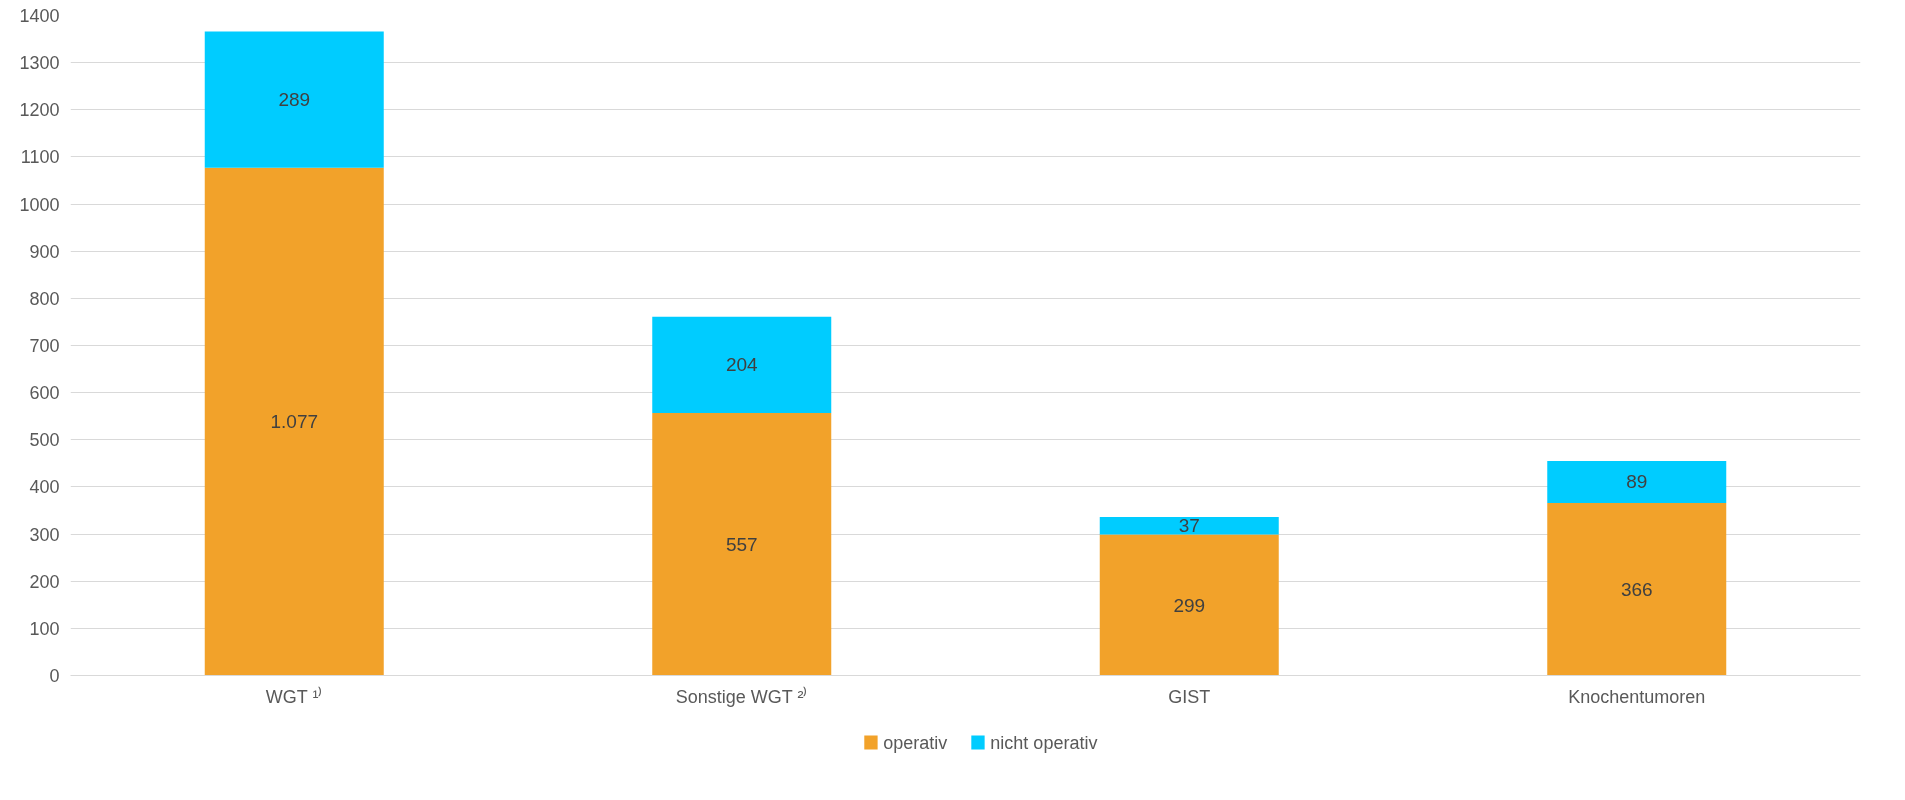 The image size is (1905, 800). What do you see at coordinates (39, 16) in the screenshot?
I see `y-tick-label: 1400` at bounding box center [39, 16].